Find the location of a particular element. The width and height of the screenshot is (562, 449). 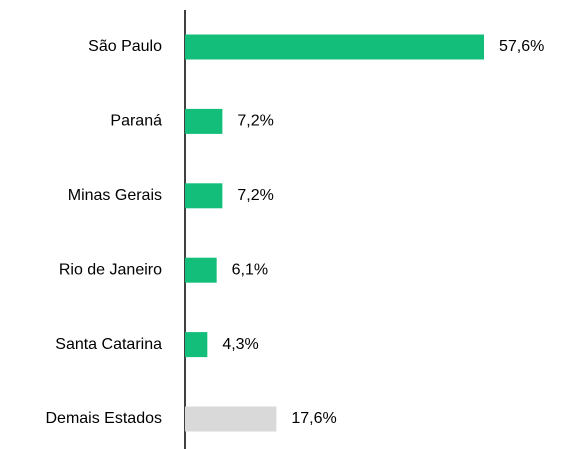

value-label: 57,6% is located at coordinates (521, 46).